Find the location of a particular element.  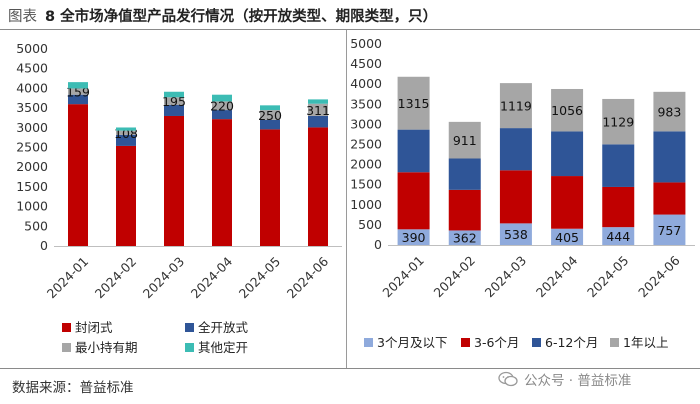

legend-label: 6-12个月 is located at coordinates (571, 342).